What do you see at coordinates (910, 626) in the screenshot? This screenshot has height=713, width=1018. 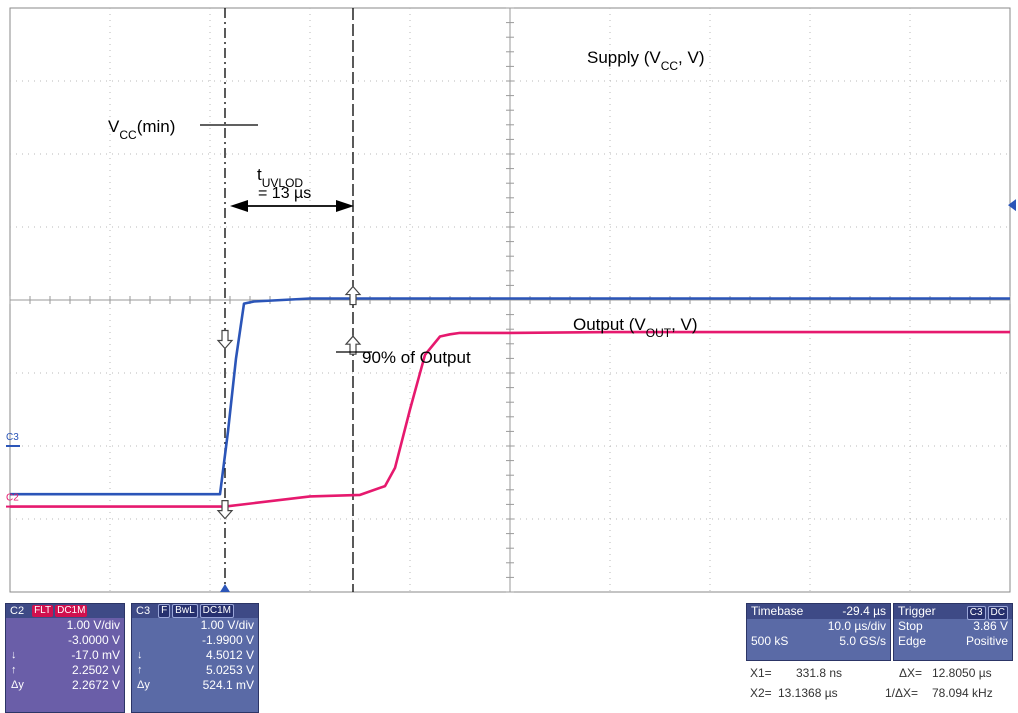 I see `trigger-mode: Stop` at bounding box center [910, 626].